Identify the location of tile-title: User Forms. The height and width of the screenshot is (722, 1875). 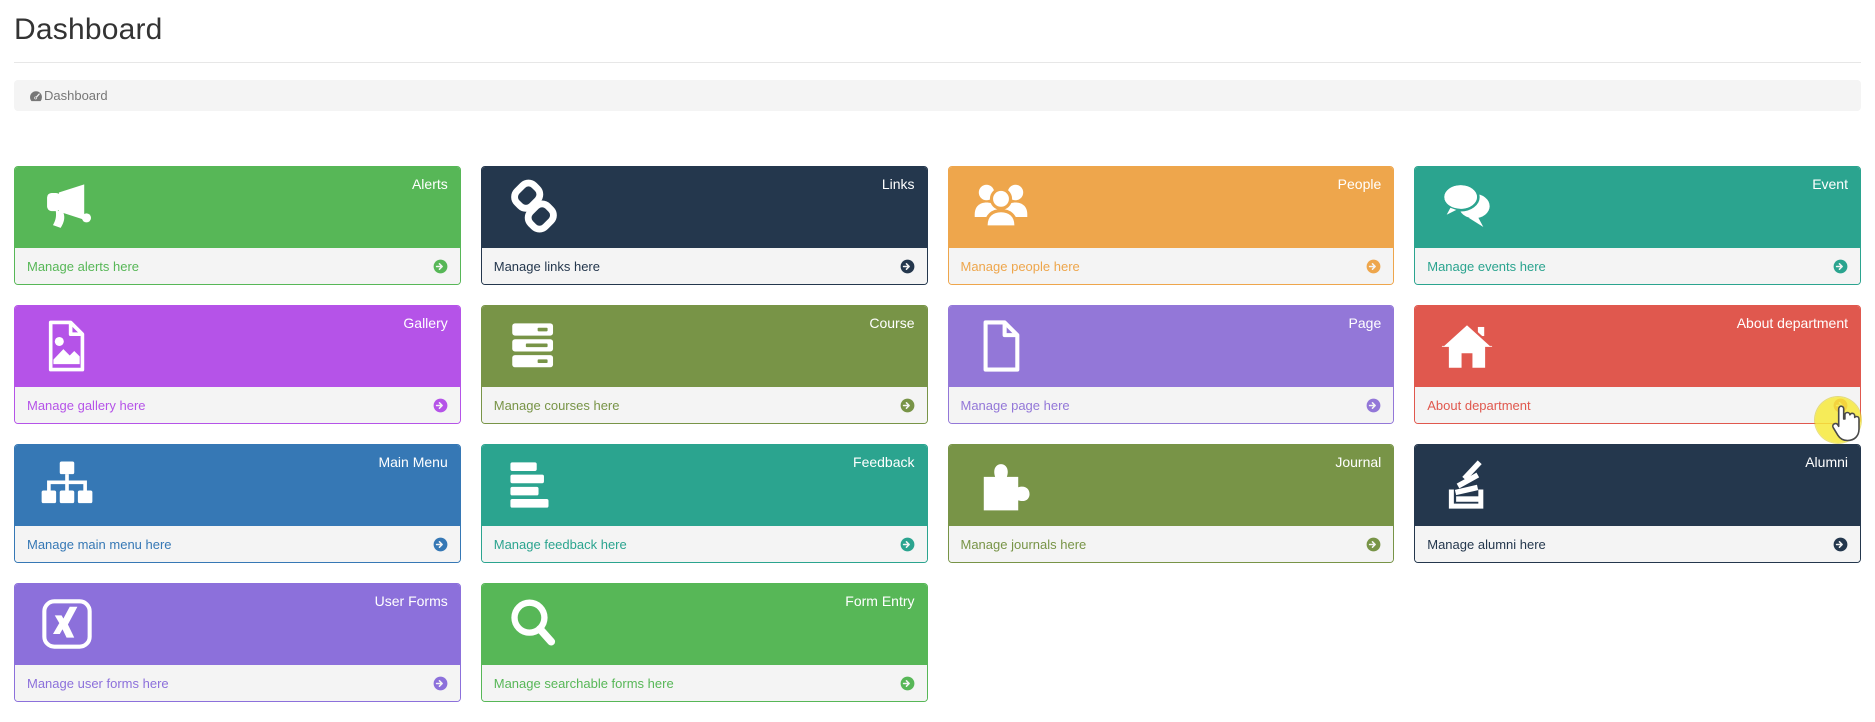
(411, 601).